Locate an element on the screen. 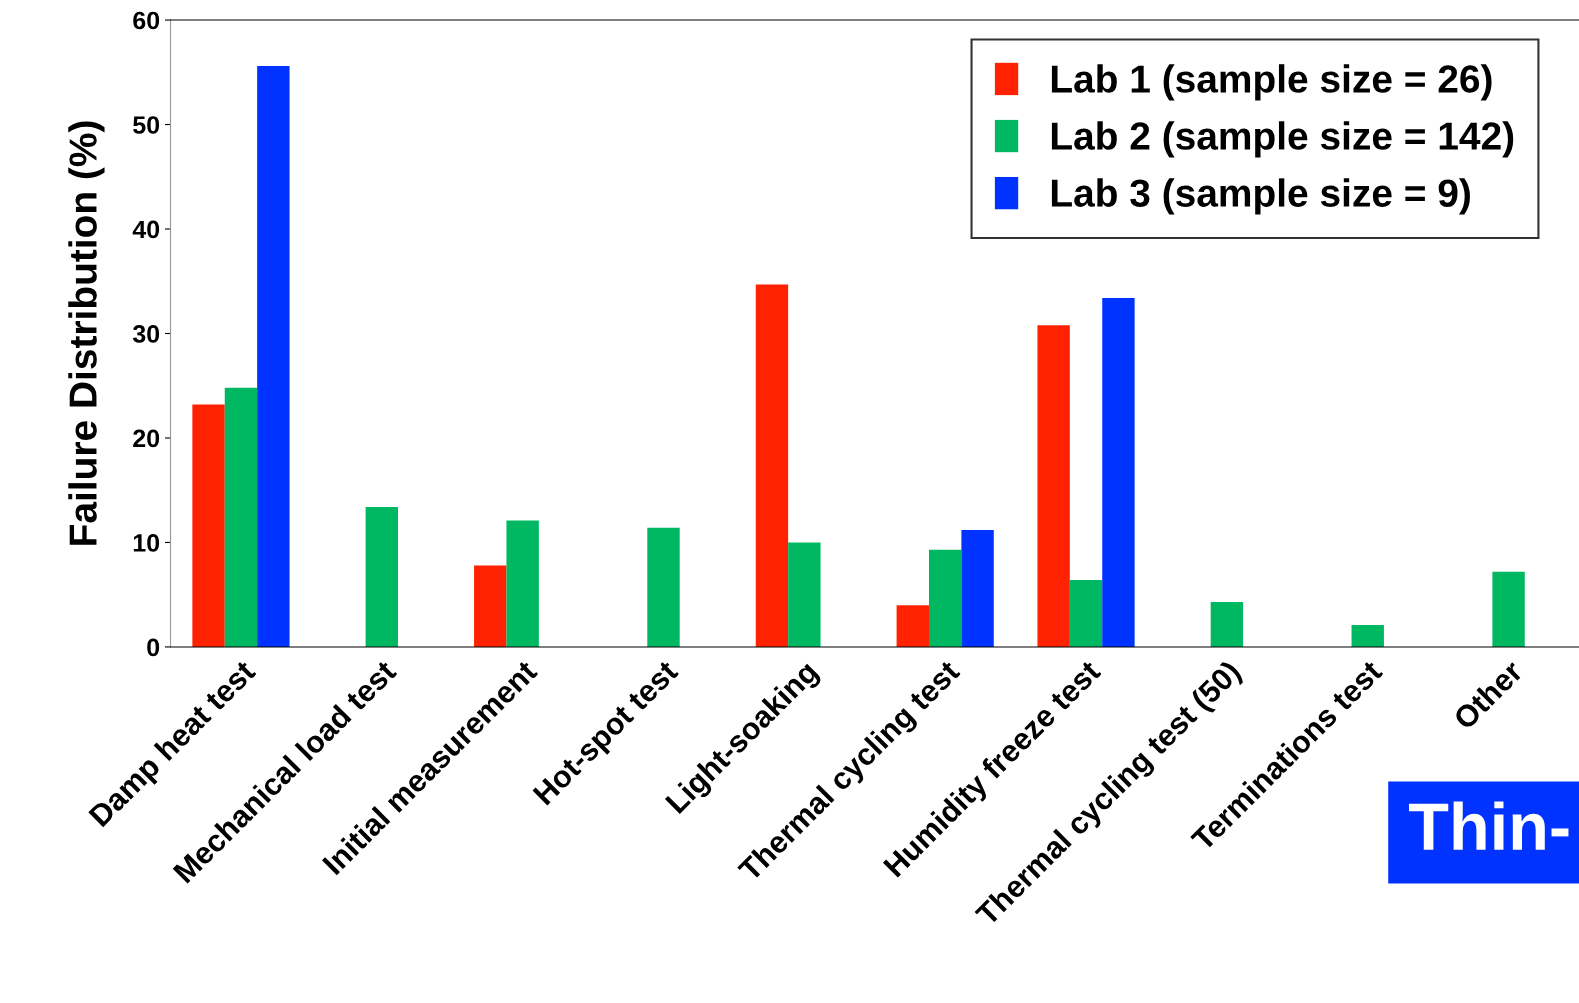 Image resolution: width=1579 pixels, height=1003 pixels. legend-label: Lab 3 (sample size = 9) is located at coordinates (1260, 196).